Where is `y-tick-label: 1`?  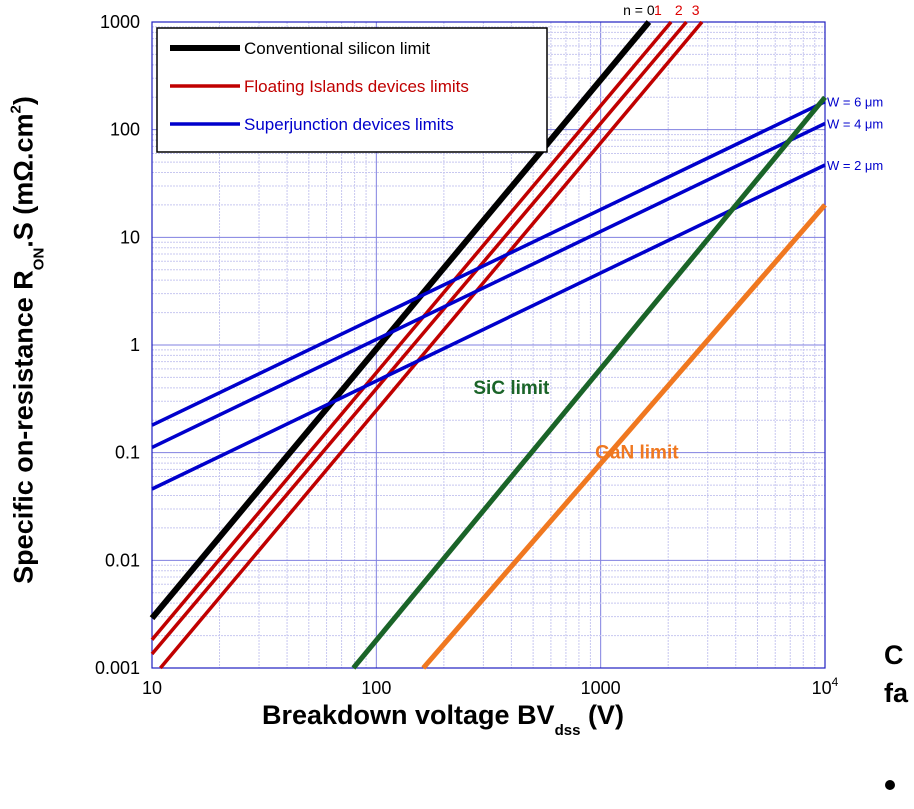 y-tick-label: 1 is located at coordinates (135, 345).